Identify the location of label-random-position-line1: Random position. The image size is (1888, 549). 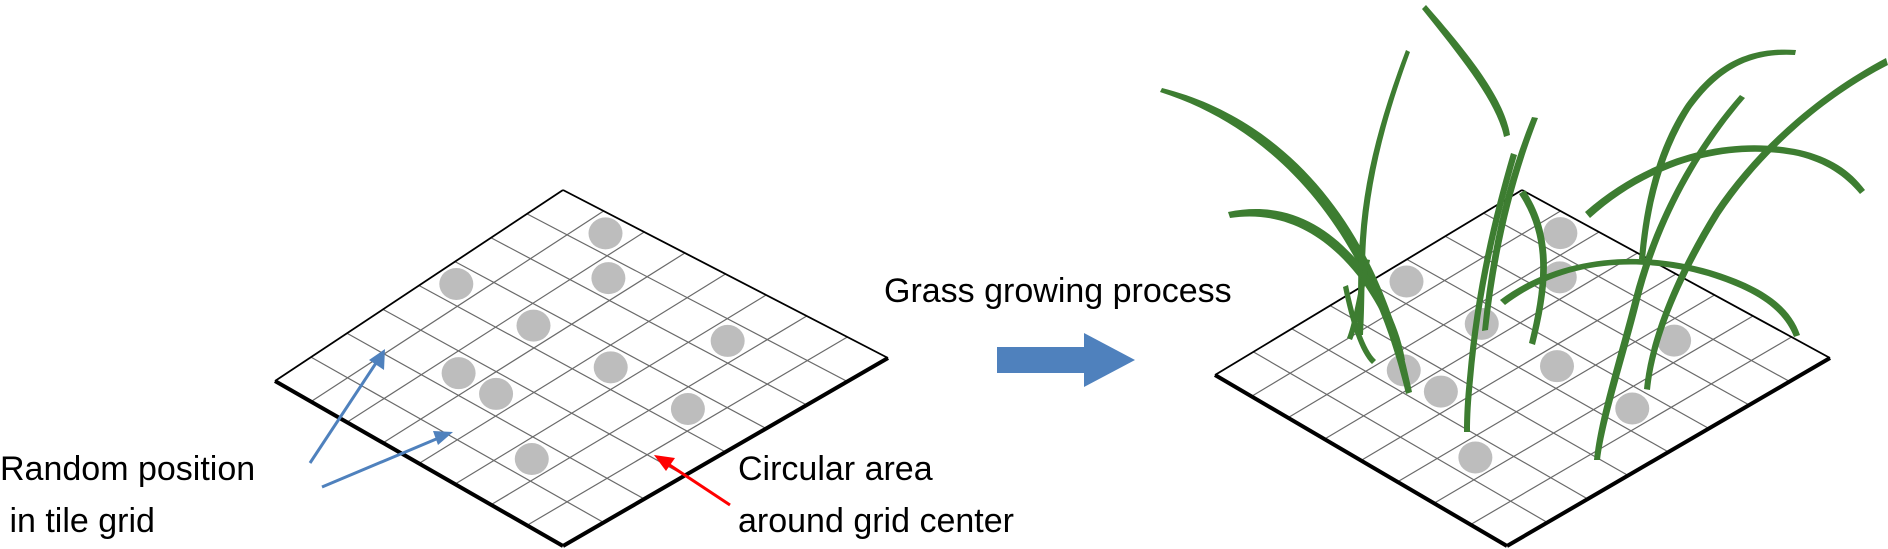
(127, 469).